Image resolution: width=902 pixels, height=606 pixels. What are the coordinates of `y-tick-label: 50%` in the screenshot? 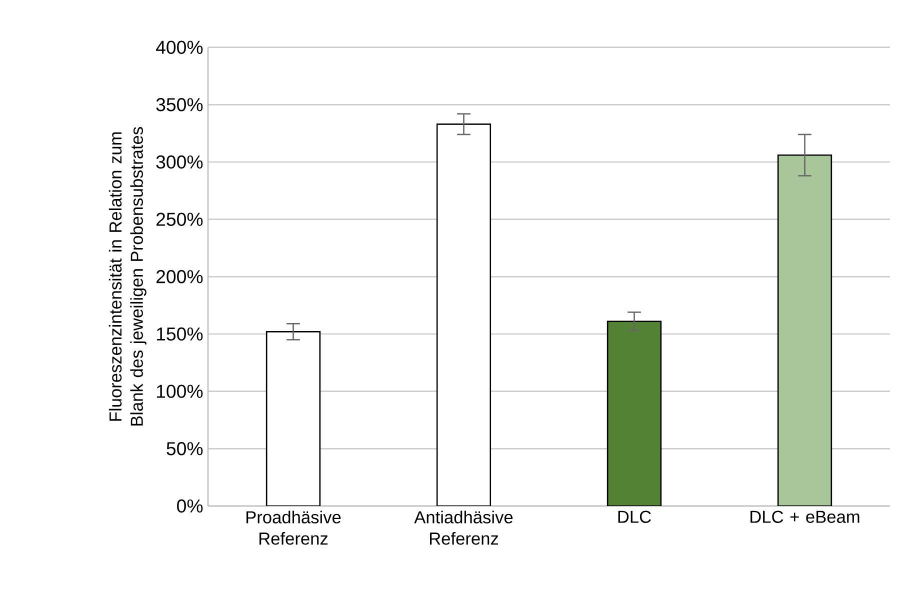 It's located at (184, 449).